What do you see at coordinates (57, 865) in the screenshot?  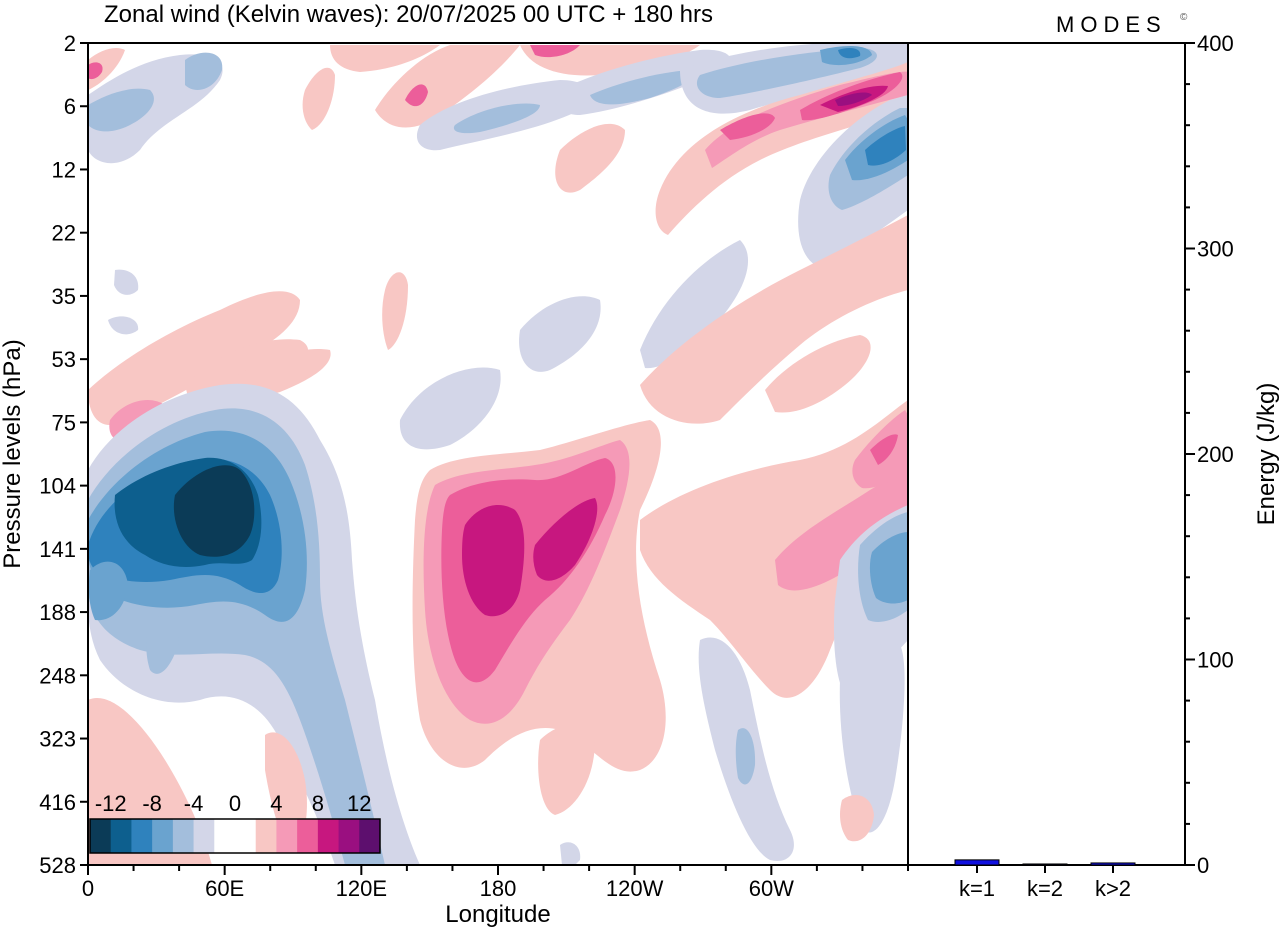 I see `y-tick-label: 528` at bounding box center [57, 865].